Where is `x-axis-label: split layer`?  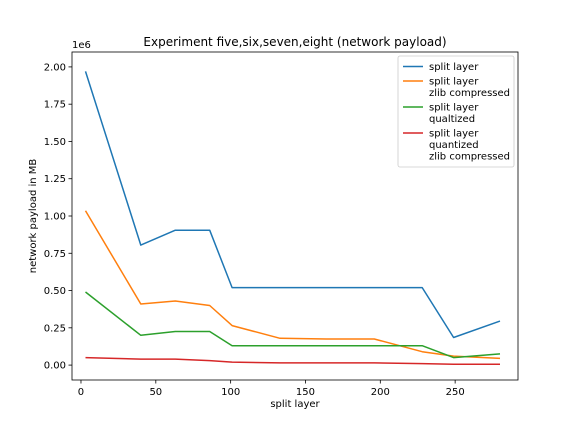
x-axis-label: split layer is located at coordinates (295, 404).